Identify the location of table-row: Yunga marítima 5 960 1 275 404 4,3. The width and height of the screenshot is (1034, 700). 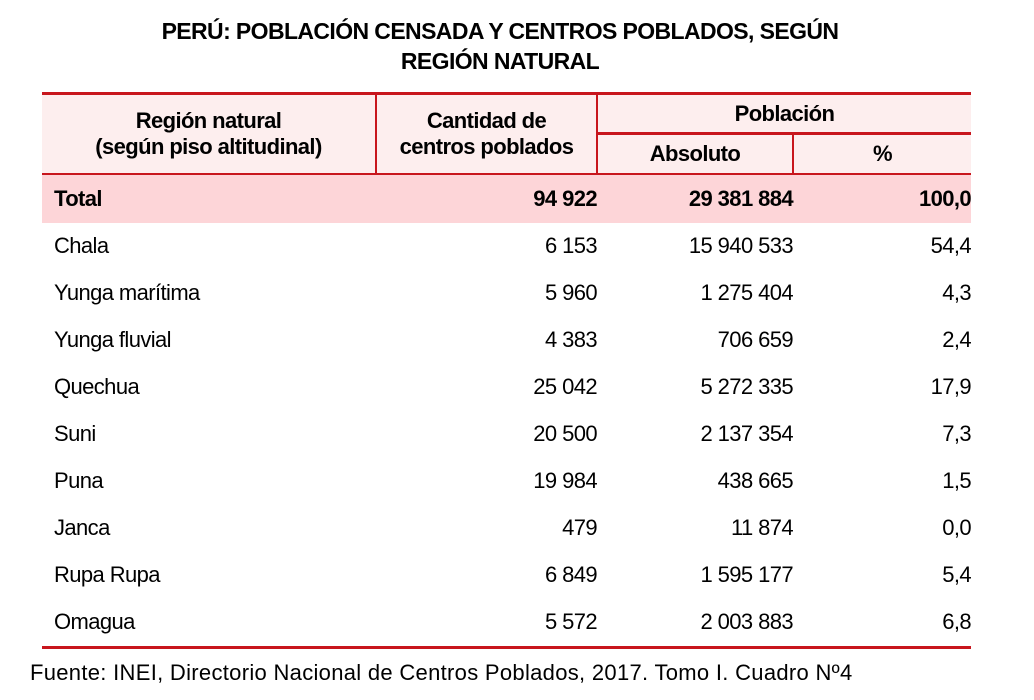
(507, 293).